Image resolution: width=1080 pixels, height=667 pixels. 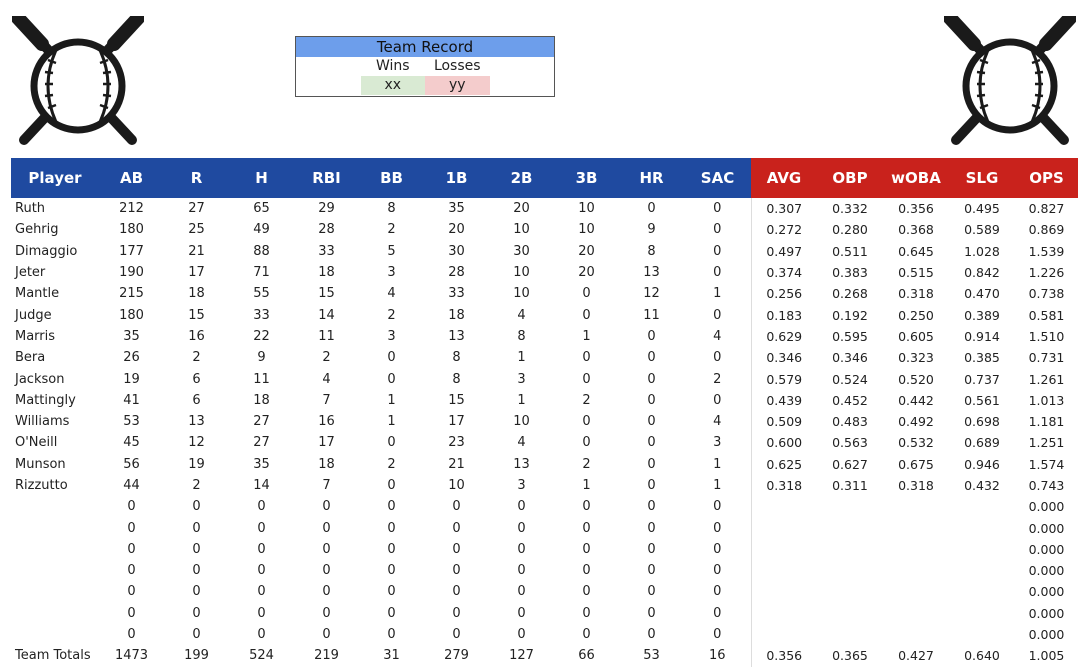 I want to click on cell-rbi: 28, so click(x=326, y=230).